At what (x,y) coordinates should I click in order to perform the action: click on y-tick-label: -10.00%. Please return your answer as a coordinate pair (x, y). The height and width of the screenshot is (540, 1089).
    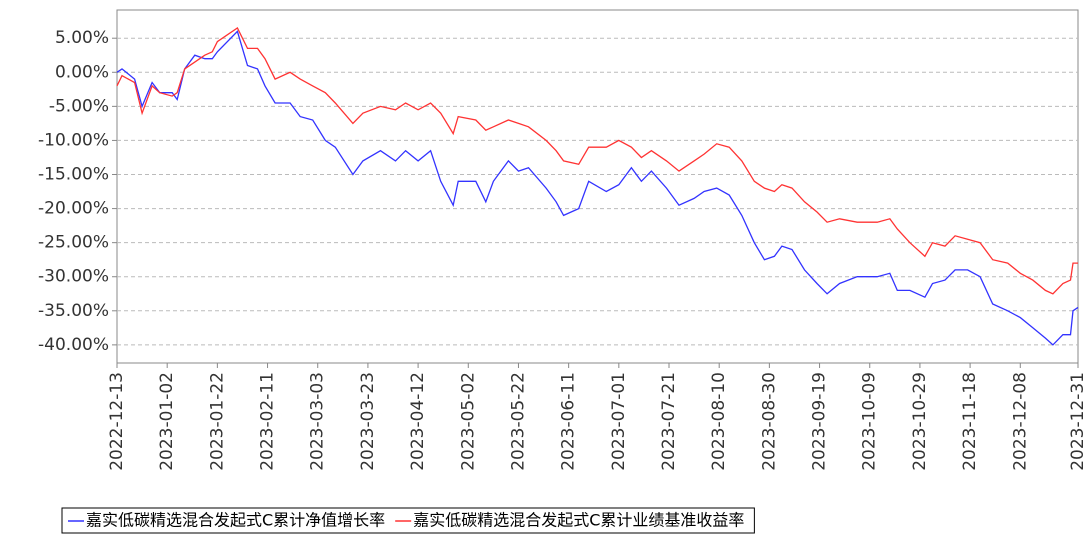
    Looking at the image, I should click on (73, 140).